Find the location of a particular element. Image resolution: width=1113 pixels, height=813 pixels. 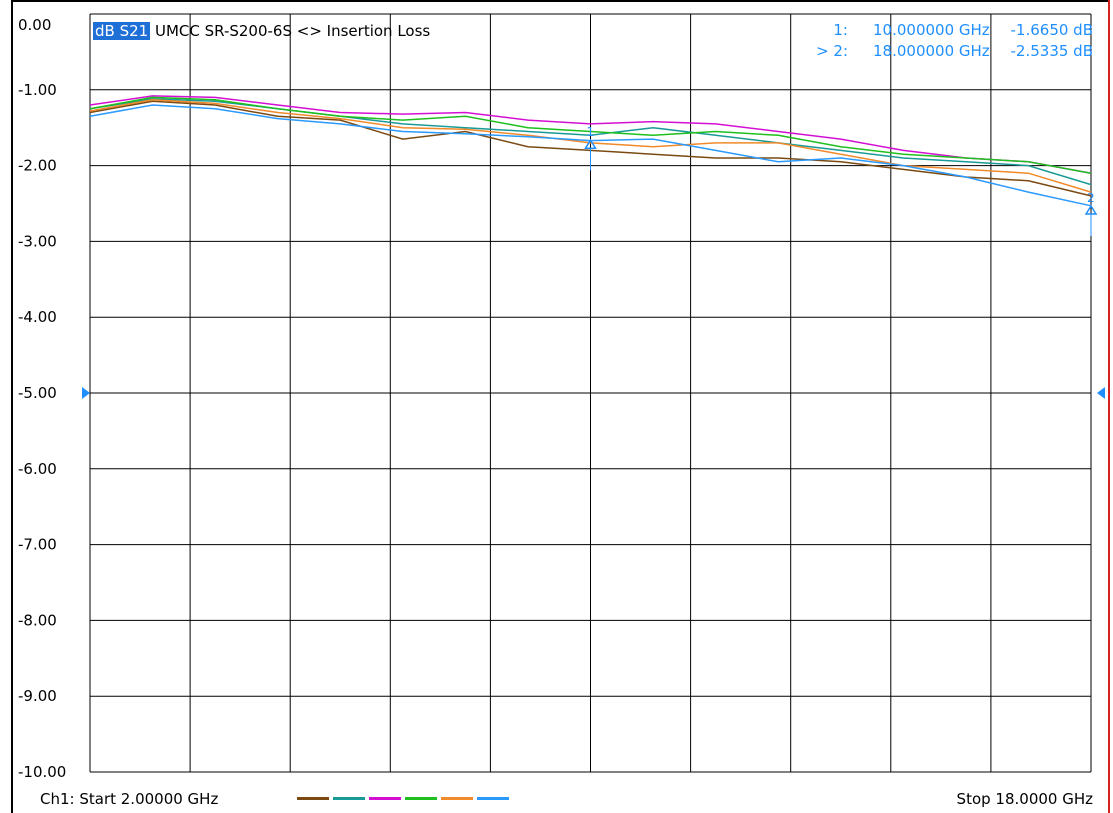

frame-top-border is located at coordinates (560, 1).